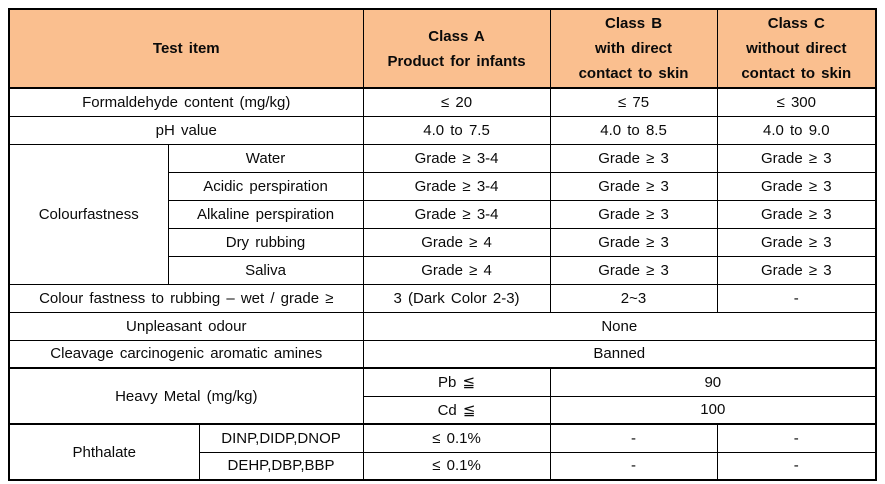 The image size is (885, 484). I want to click on formaldehyde-class-b: ≤ 75, so click(633, 102).